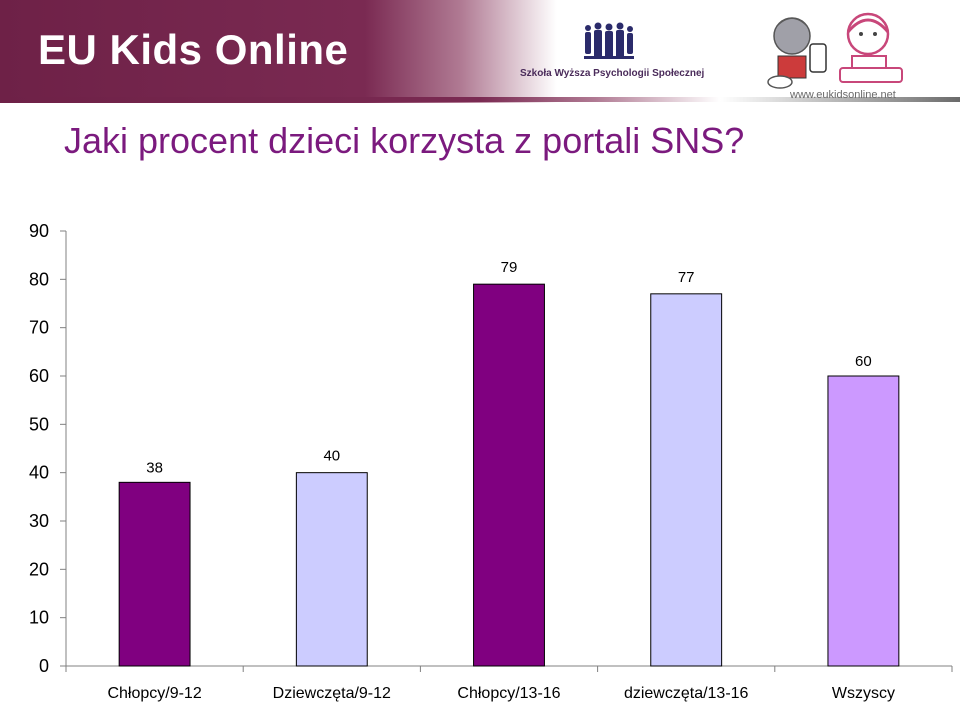 This screenshot has height=703, width=960. What do you see at coordinates (39, 231) in the screenshot?
I see `y-tick-label: 90` at bounding box center [39, 231].